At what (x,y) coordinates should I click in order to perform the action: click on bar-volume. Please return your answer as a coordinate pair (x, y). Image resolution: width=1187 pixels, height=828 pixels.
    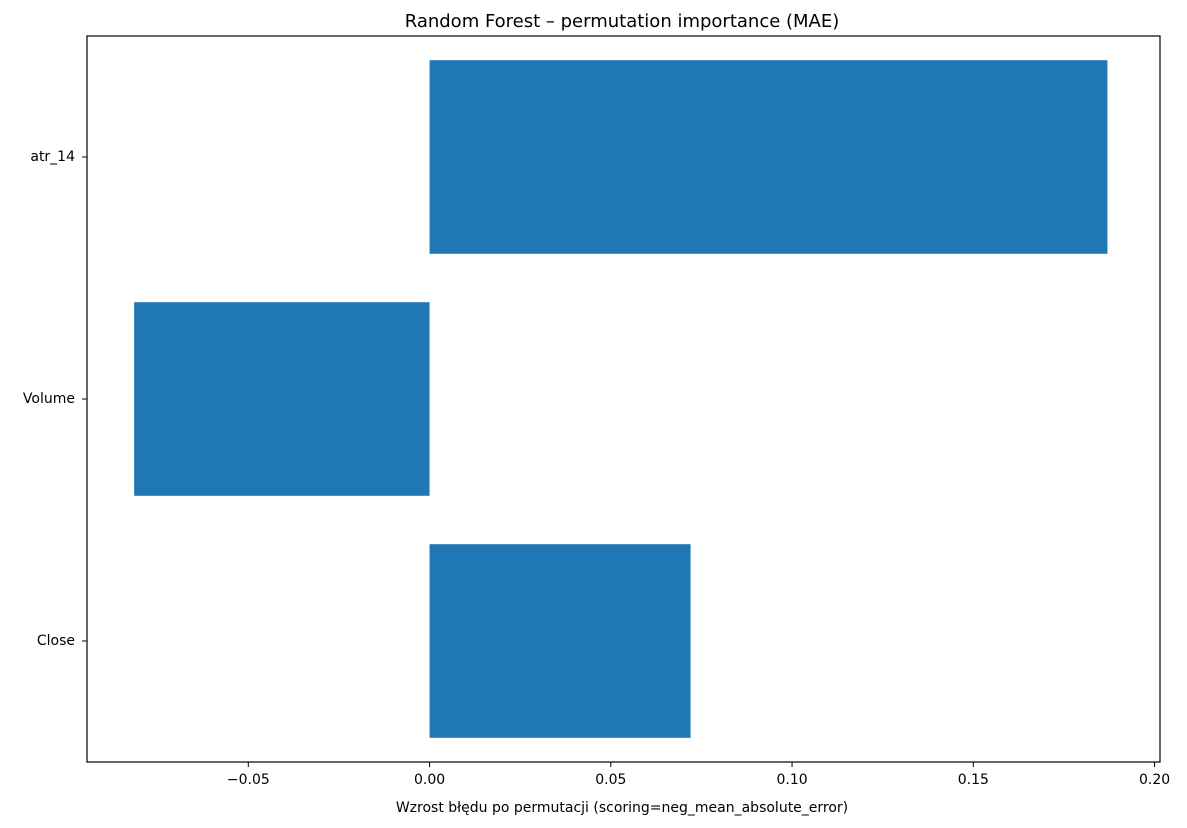
    Looking at the image, I should click on (282, 399).